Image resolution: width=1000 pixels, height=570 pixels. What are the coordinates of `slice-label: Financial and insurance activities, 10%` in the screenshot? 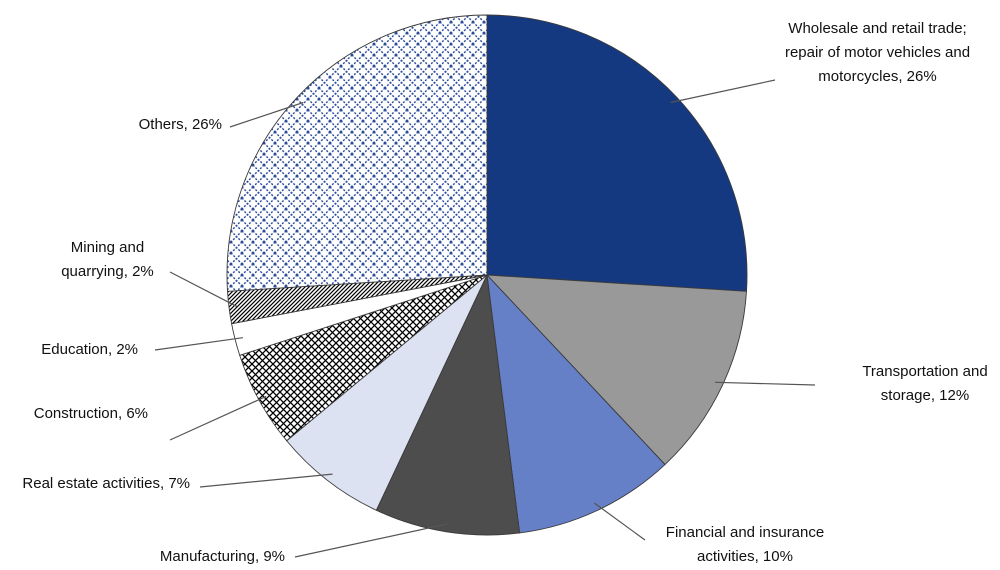 It's located at (745, 544).